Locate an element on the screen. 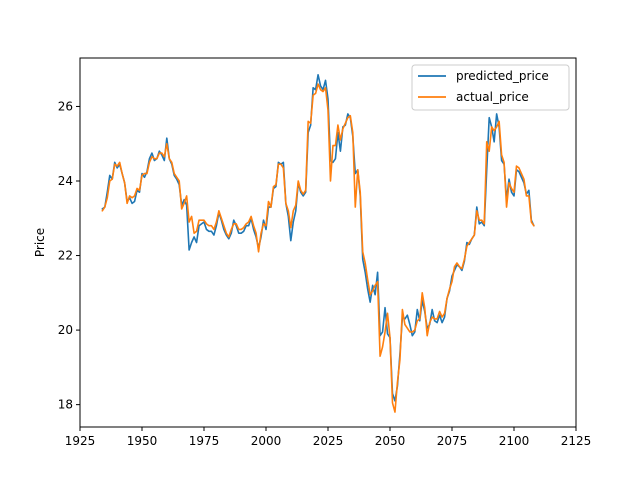  x-tick-label: 1975 is located at coordinates (204, 441).